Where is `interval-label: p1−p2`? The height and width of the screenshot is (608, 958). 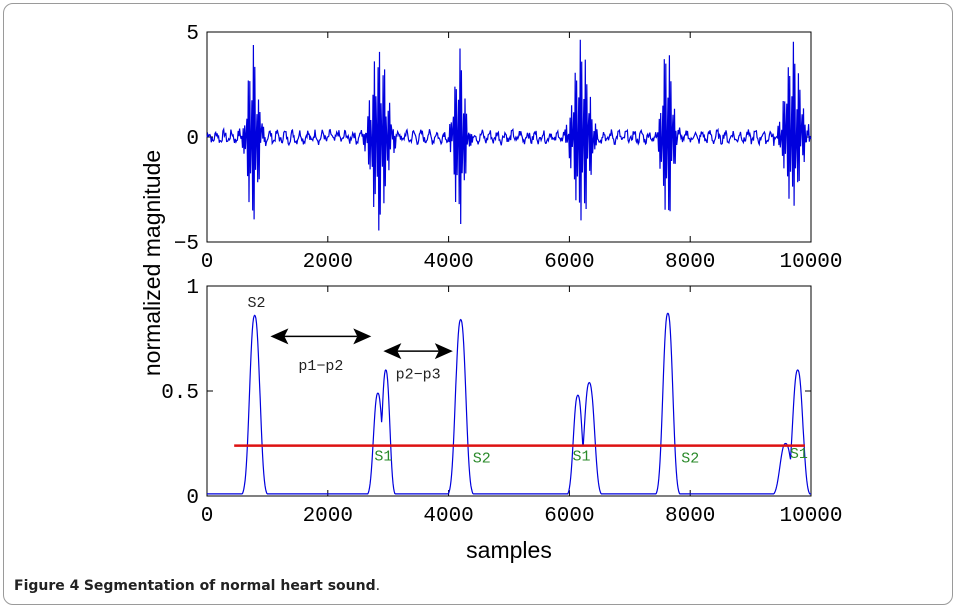
interval-label: p1−p2 is located at coordinates (320, 366).